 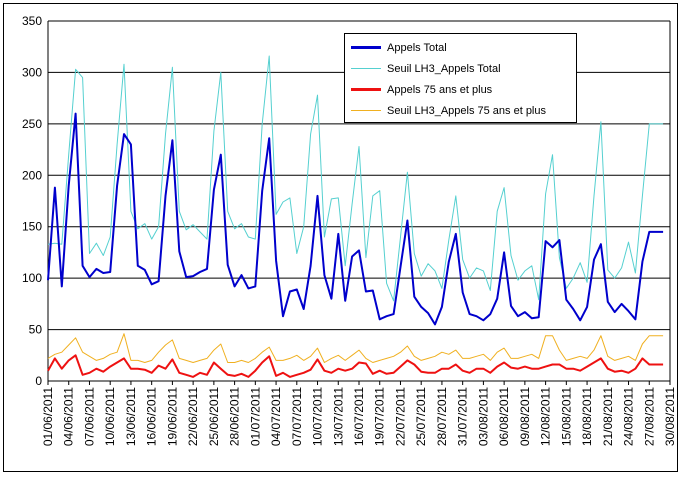 What do you see at coordinates (421, 416) in the screenshot?
I see `x-tick-label: 25/07/2011` at bounding box center [421, 416].